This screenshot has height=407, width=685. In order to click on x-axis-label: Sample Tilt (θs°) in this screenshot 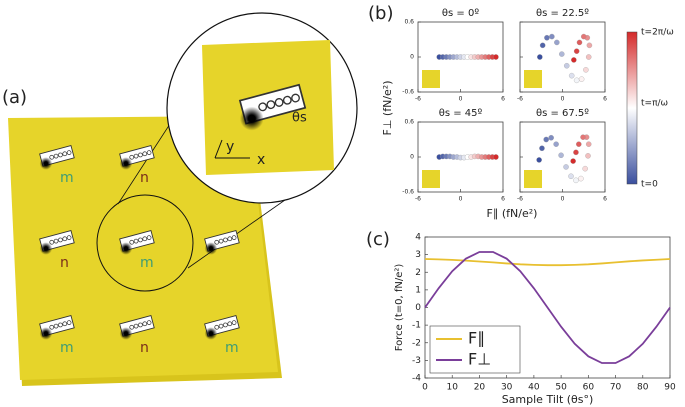, I will do `click(548, 399)`.